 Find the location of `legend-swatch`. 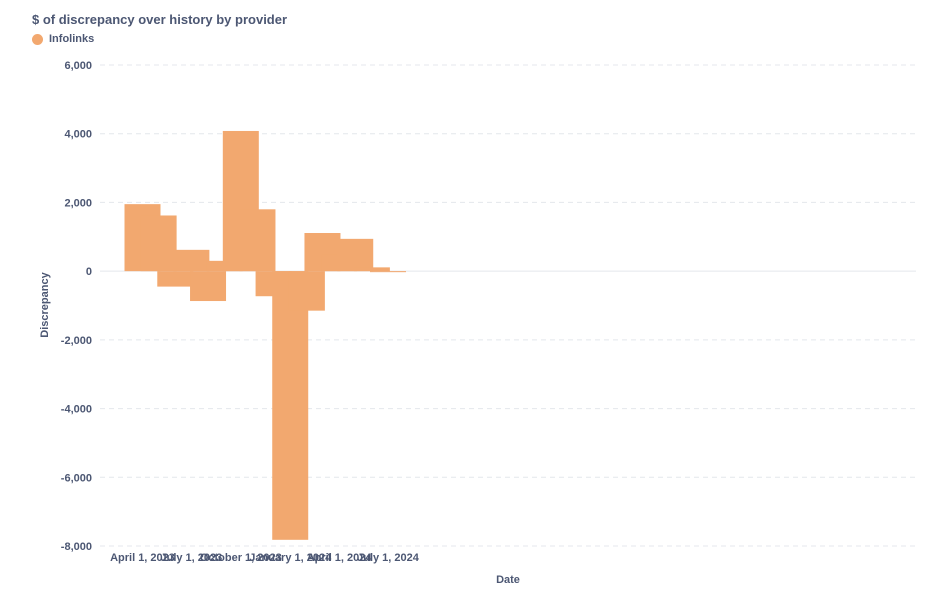

legend-swatch is located at coordinates (37, 39).